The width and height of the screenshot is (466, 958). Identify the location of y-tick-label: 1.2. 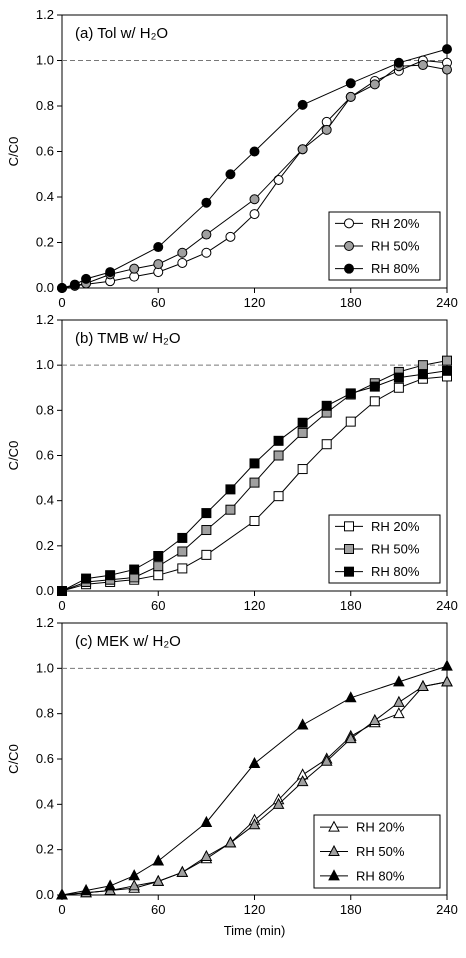
(45, 622).